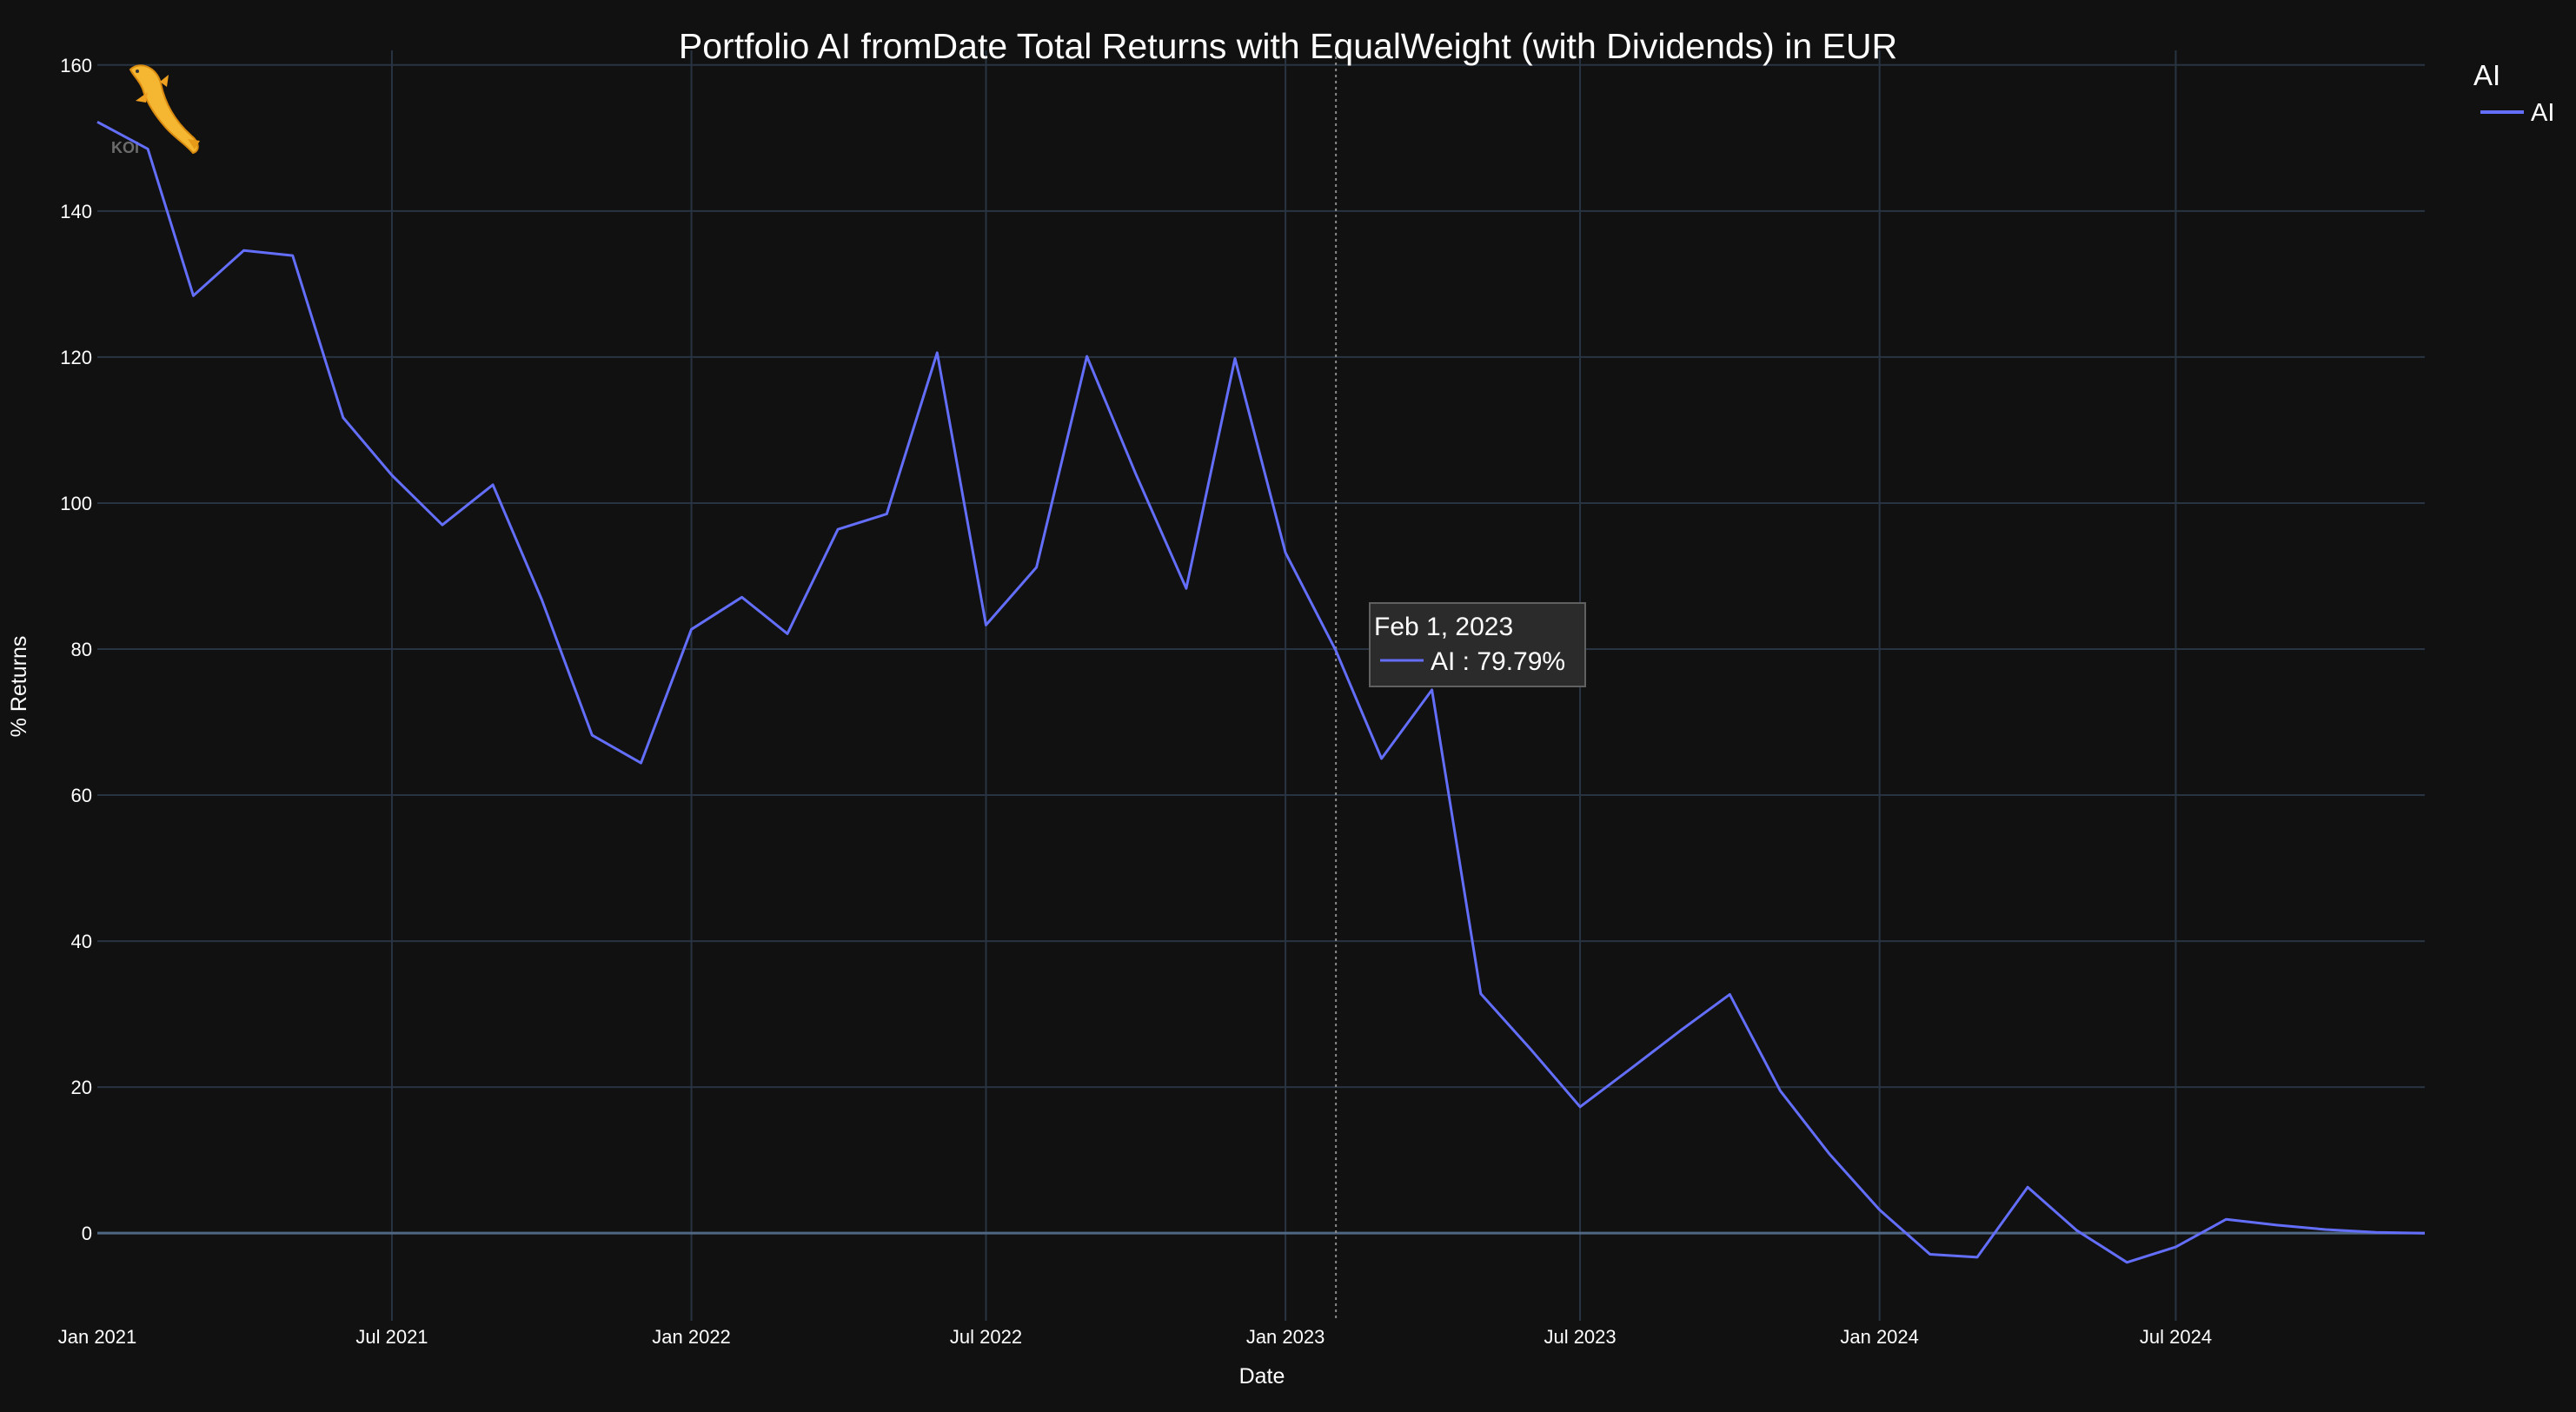 This screenshot has width=2576, height=1412. Describe the element at coordinates (986, 1337) in the screenshot. I see `x-tick-label: Jul 2022` at that location.